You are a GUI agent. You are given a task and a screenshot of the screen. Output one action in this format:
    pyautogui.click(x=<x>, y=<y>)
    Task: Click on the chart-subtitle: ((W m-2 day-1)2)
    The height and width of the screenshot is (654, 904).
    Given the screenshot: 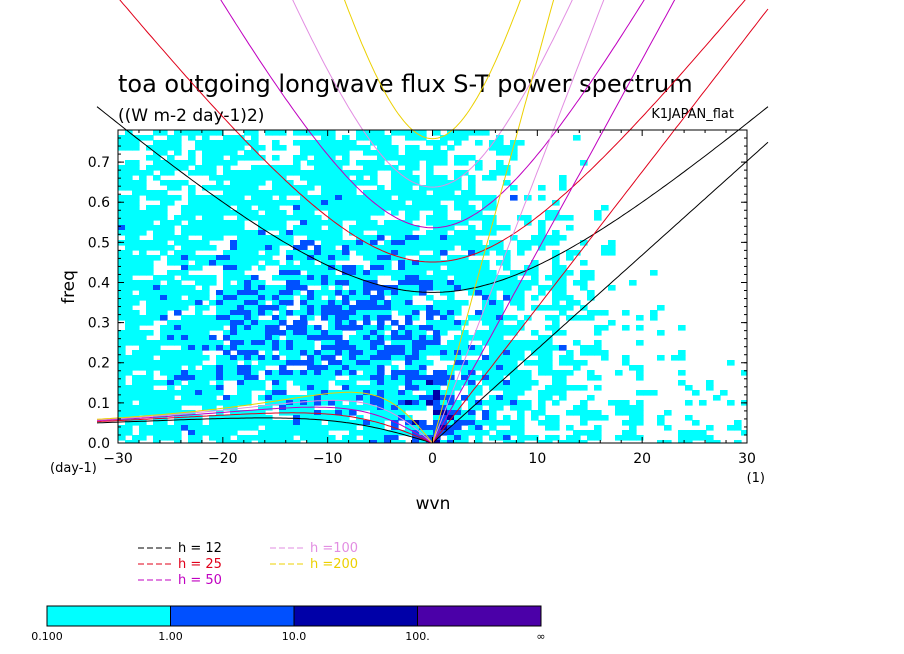 What is the action you would take?
    pyautogui.click(x=191, y=116)
    